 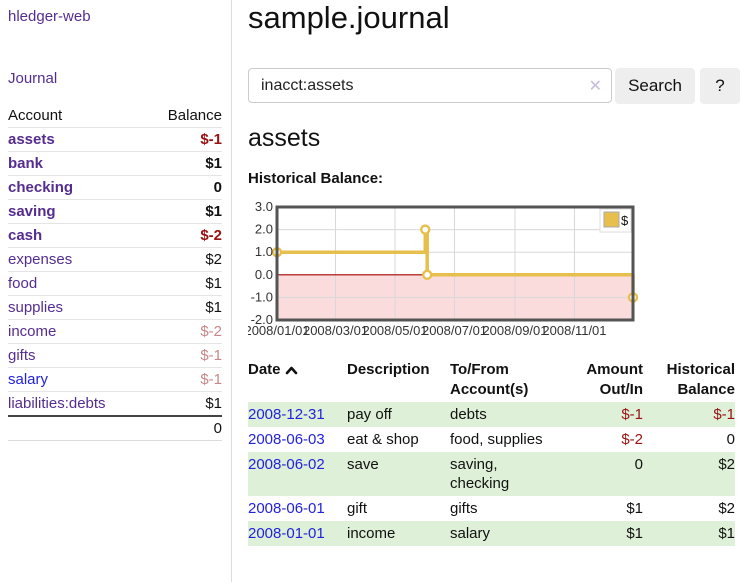 What do you see at coordinates (115, 428) in the screenshot?
I see `accounts-total-row: 0` at bounding box center [115, 428].